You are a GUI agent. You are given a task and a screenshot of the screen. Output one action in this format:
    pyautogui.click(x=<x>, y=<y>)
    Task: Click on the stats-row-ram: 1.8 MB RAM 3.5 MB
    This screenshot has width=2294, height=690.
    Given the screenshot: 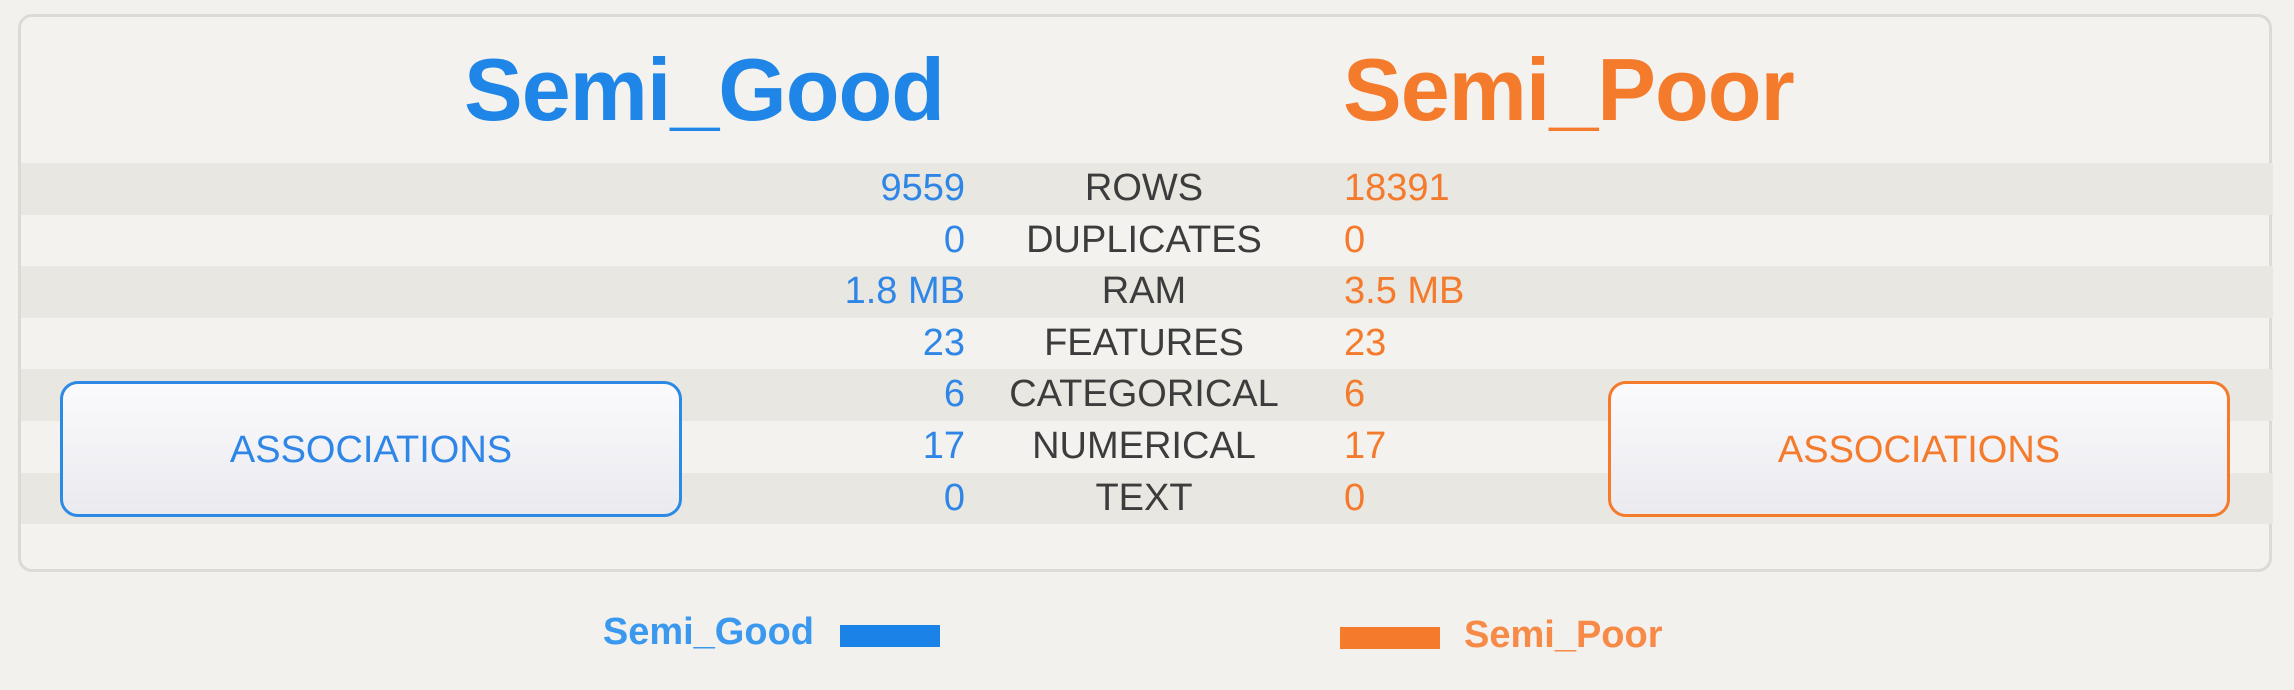 What is the action you would take?
    pyautogui.click(x=1147, y=292)
    